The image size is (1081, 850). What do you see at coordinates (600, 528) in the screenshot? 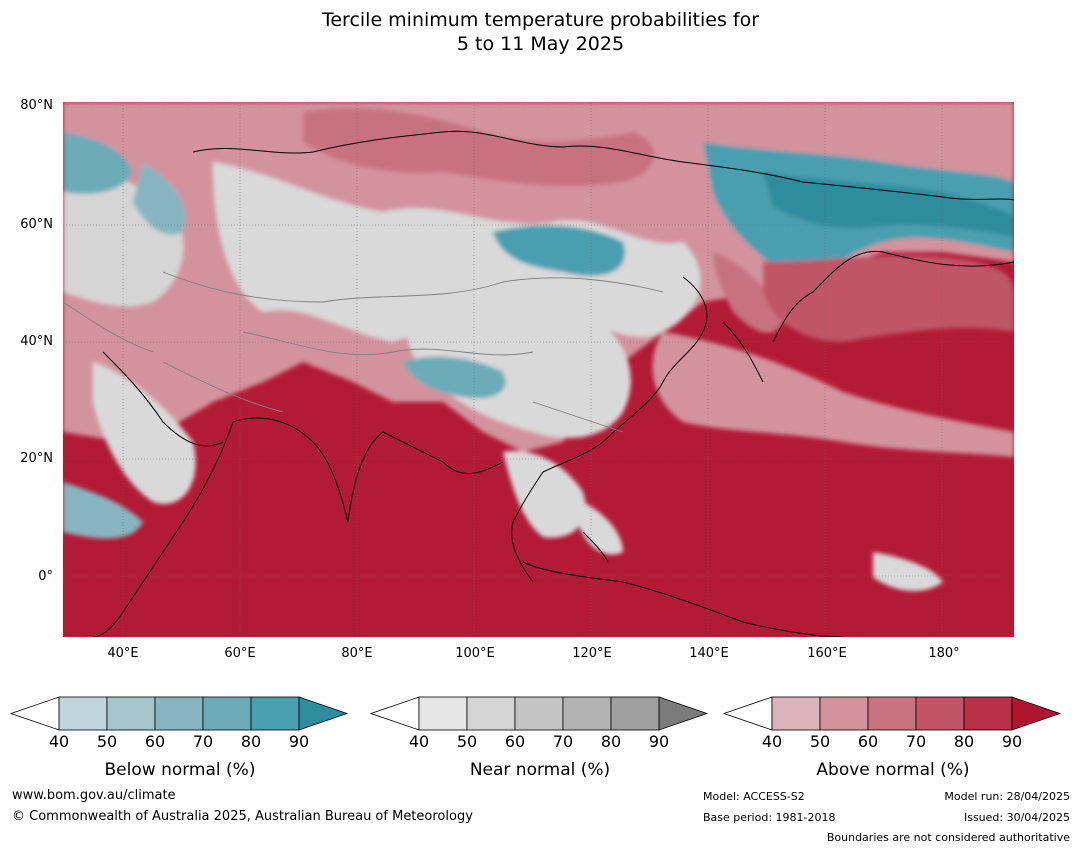
I see `region-philippines-near` at bounding box center [600, 528].